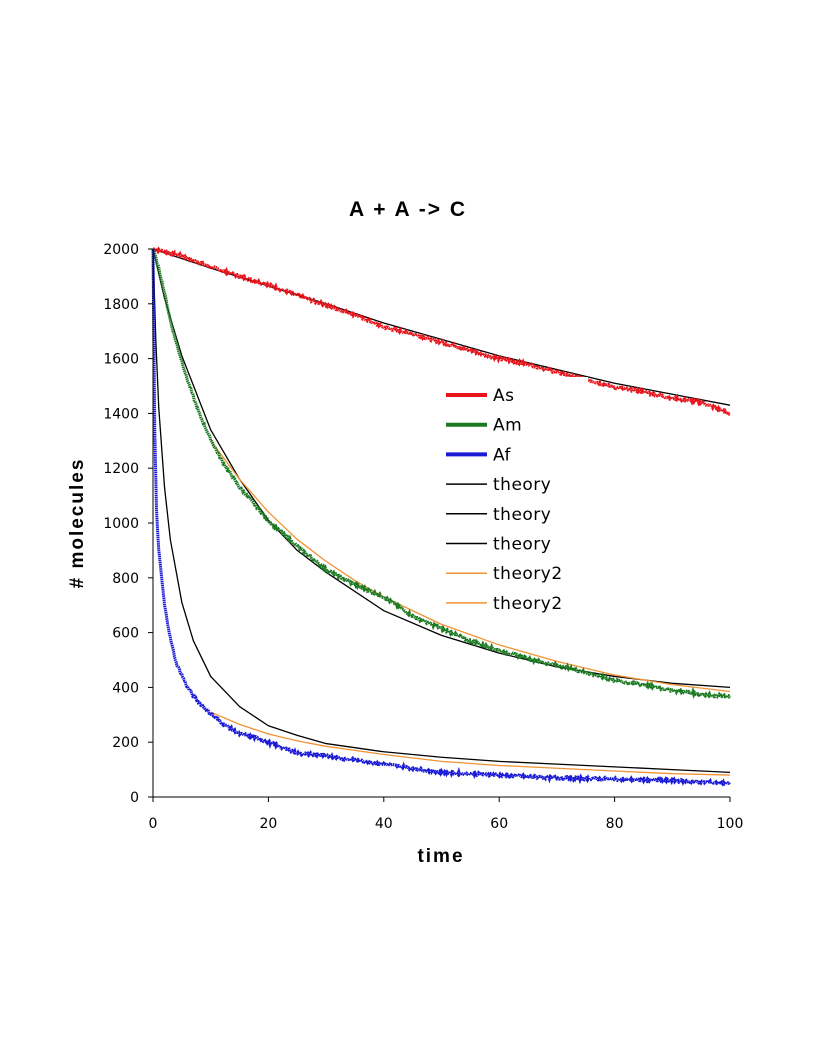 This screenshot has height=1056, width=816. I want to click on x-tick-label: 40, so click(384, 824).